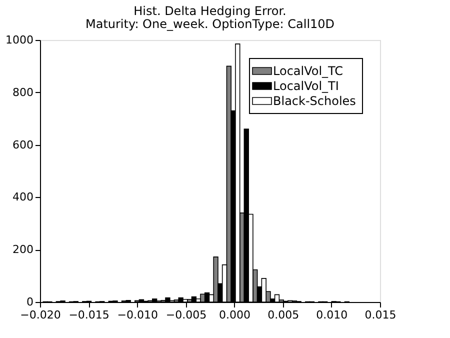 Image resolution: width=450 pixels, height=338 pixels. Describe the element at coordinates (186, 315) in the screenshot. I see `x-tick-label: −0.005` at that location.